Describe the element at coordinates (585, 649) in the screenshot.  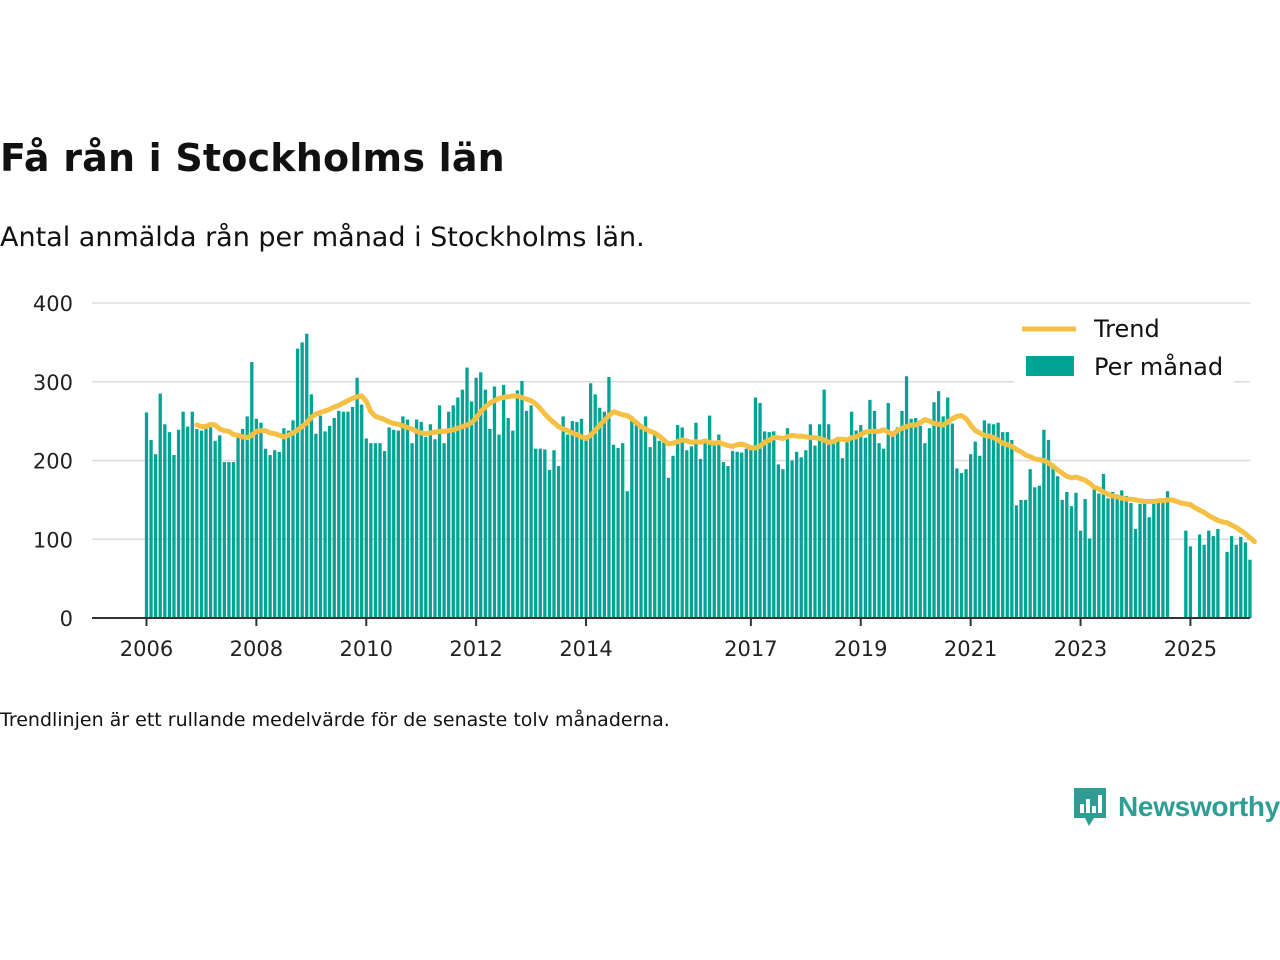
I see `x-tick-label-2014: 2014` at that location.